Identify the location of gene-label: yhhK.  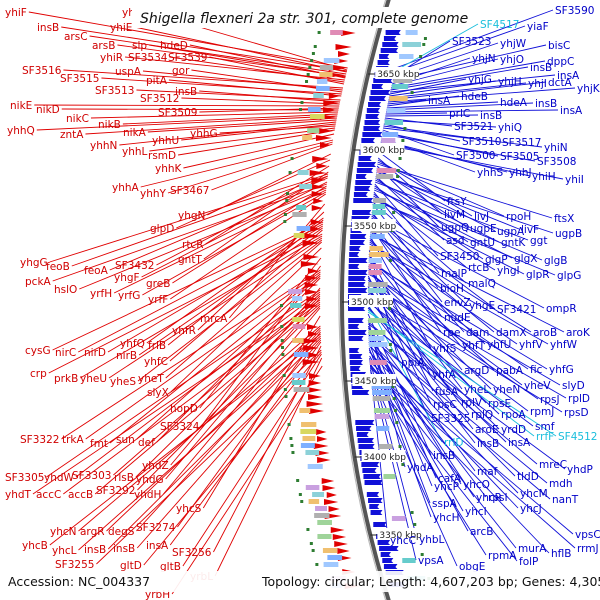
(169, 169).